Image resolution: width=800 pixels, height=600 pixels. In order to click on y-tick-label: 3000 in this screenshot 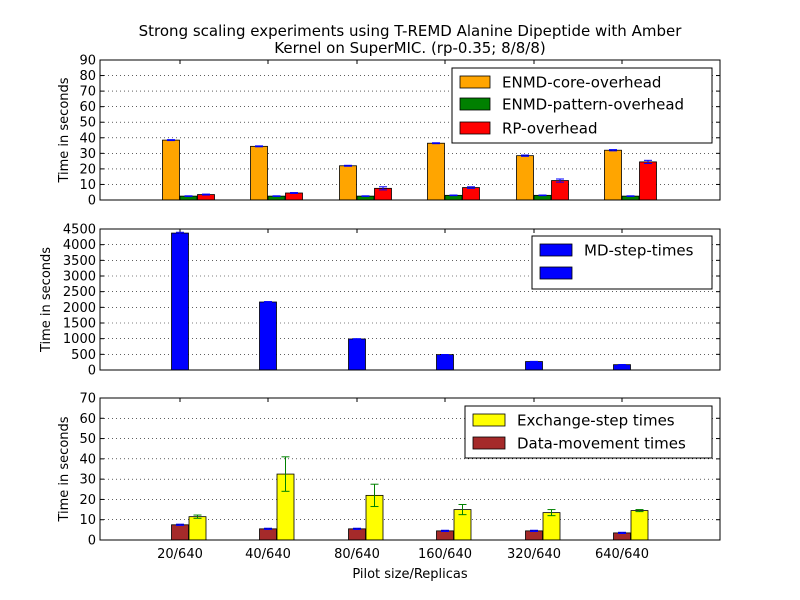, I will do `click(79, 277)`.